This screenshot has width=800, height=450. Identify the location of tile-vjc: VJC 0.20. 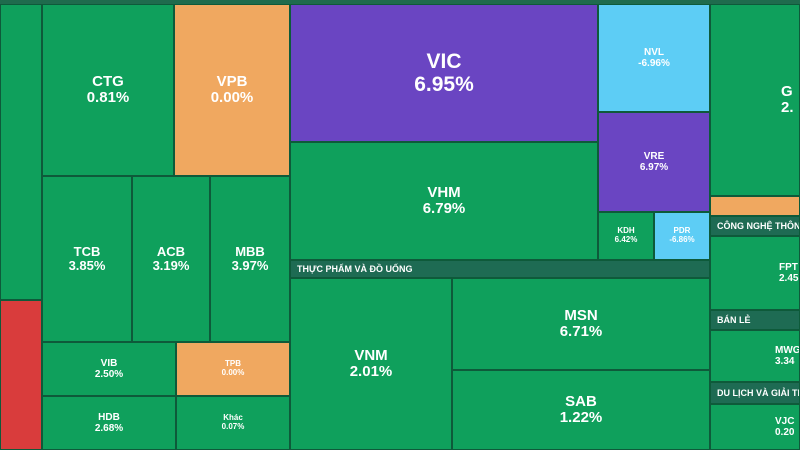
(755, 427).